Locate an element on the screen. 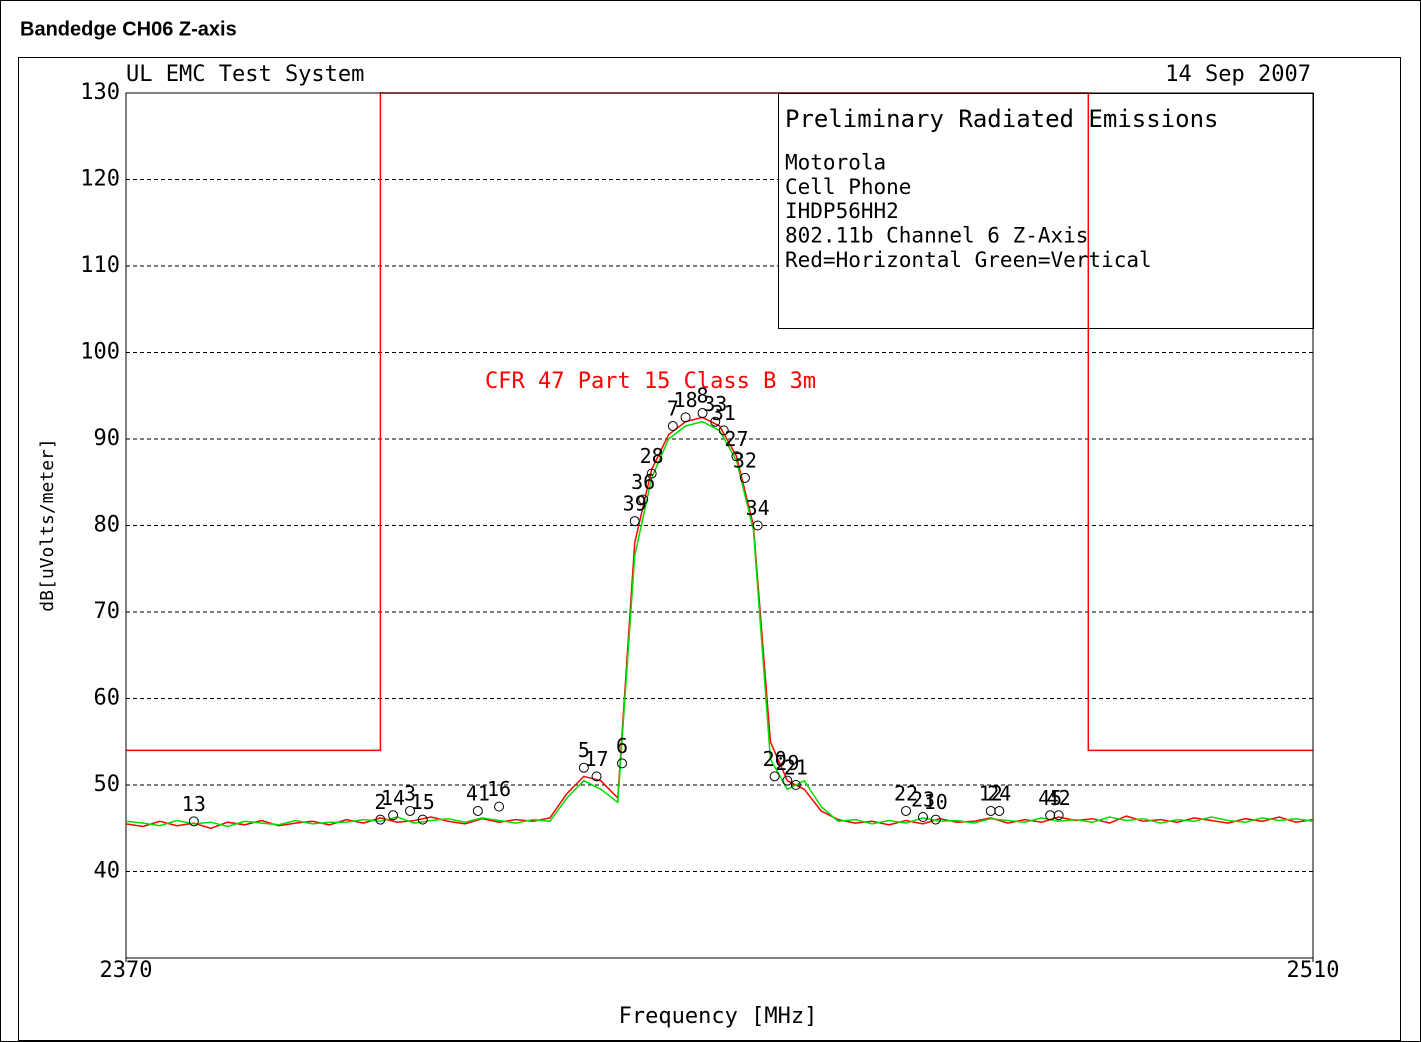 The width and height of the screenshot is (1421, 1042). limit-label: CFR 47 Part 15 Class B 3m is located at coordinates (650, 381).